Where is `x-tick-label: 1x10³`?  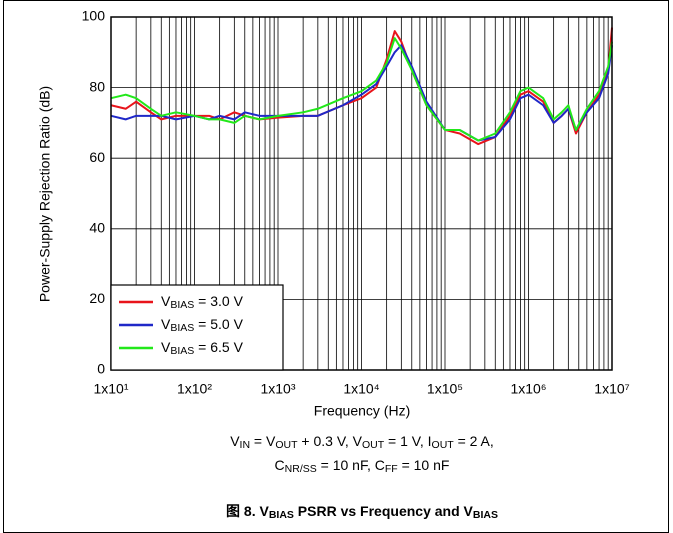 x-tick-label: 1x10³ is located at coordinates (277, 389).